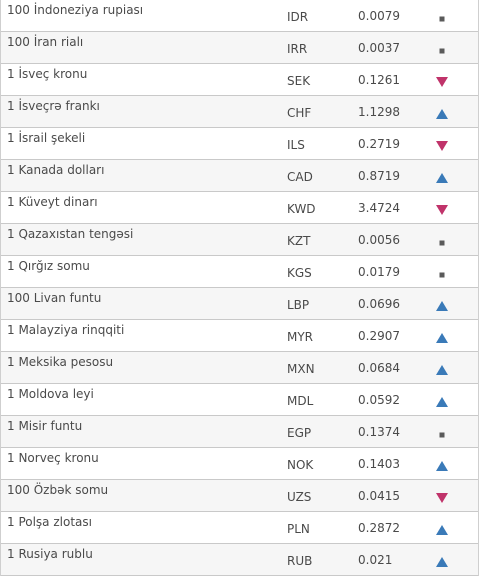 The width and height of the screenshot is (483, 576). I want to click on currency-name: 100 Livan funtu, so click(54, 298).